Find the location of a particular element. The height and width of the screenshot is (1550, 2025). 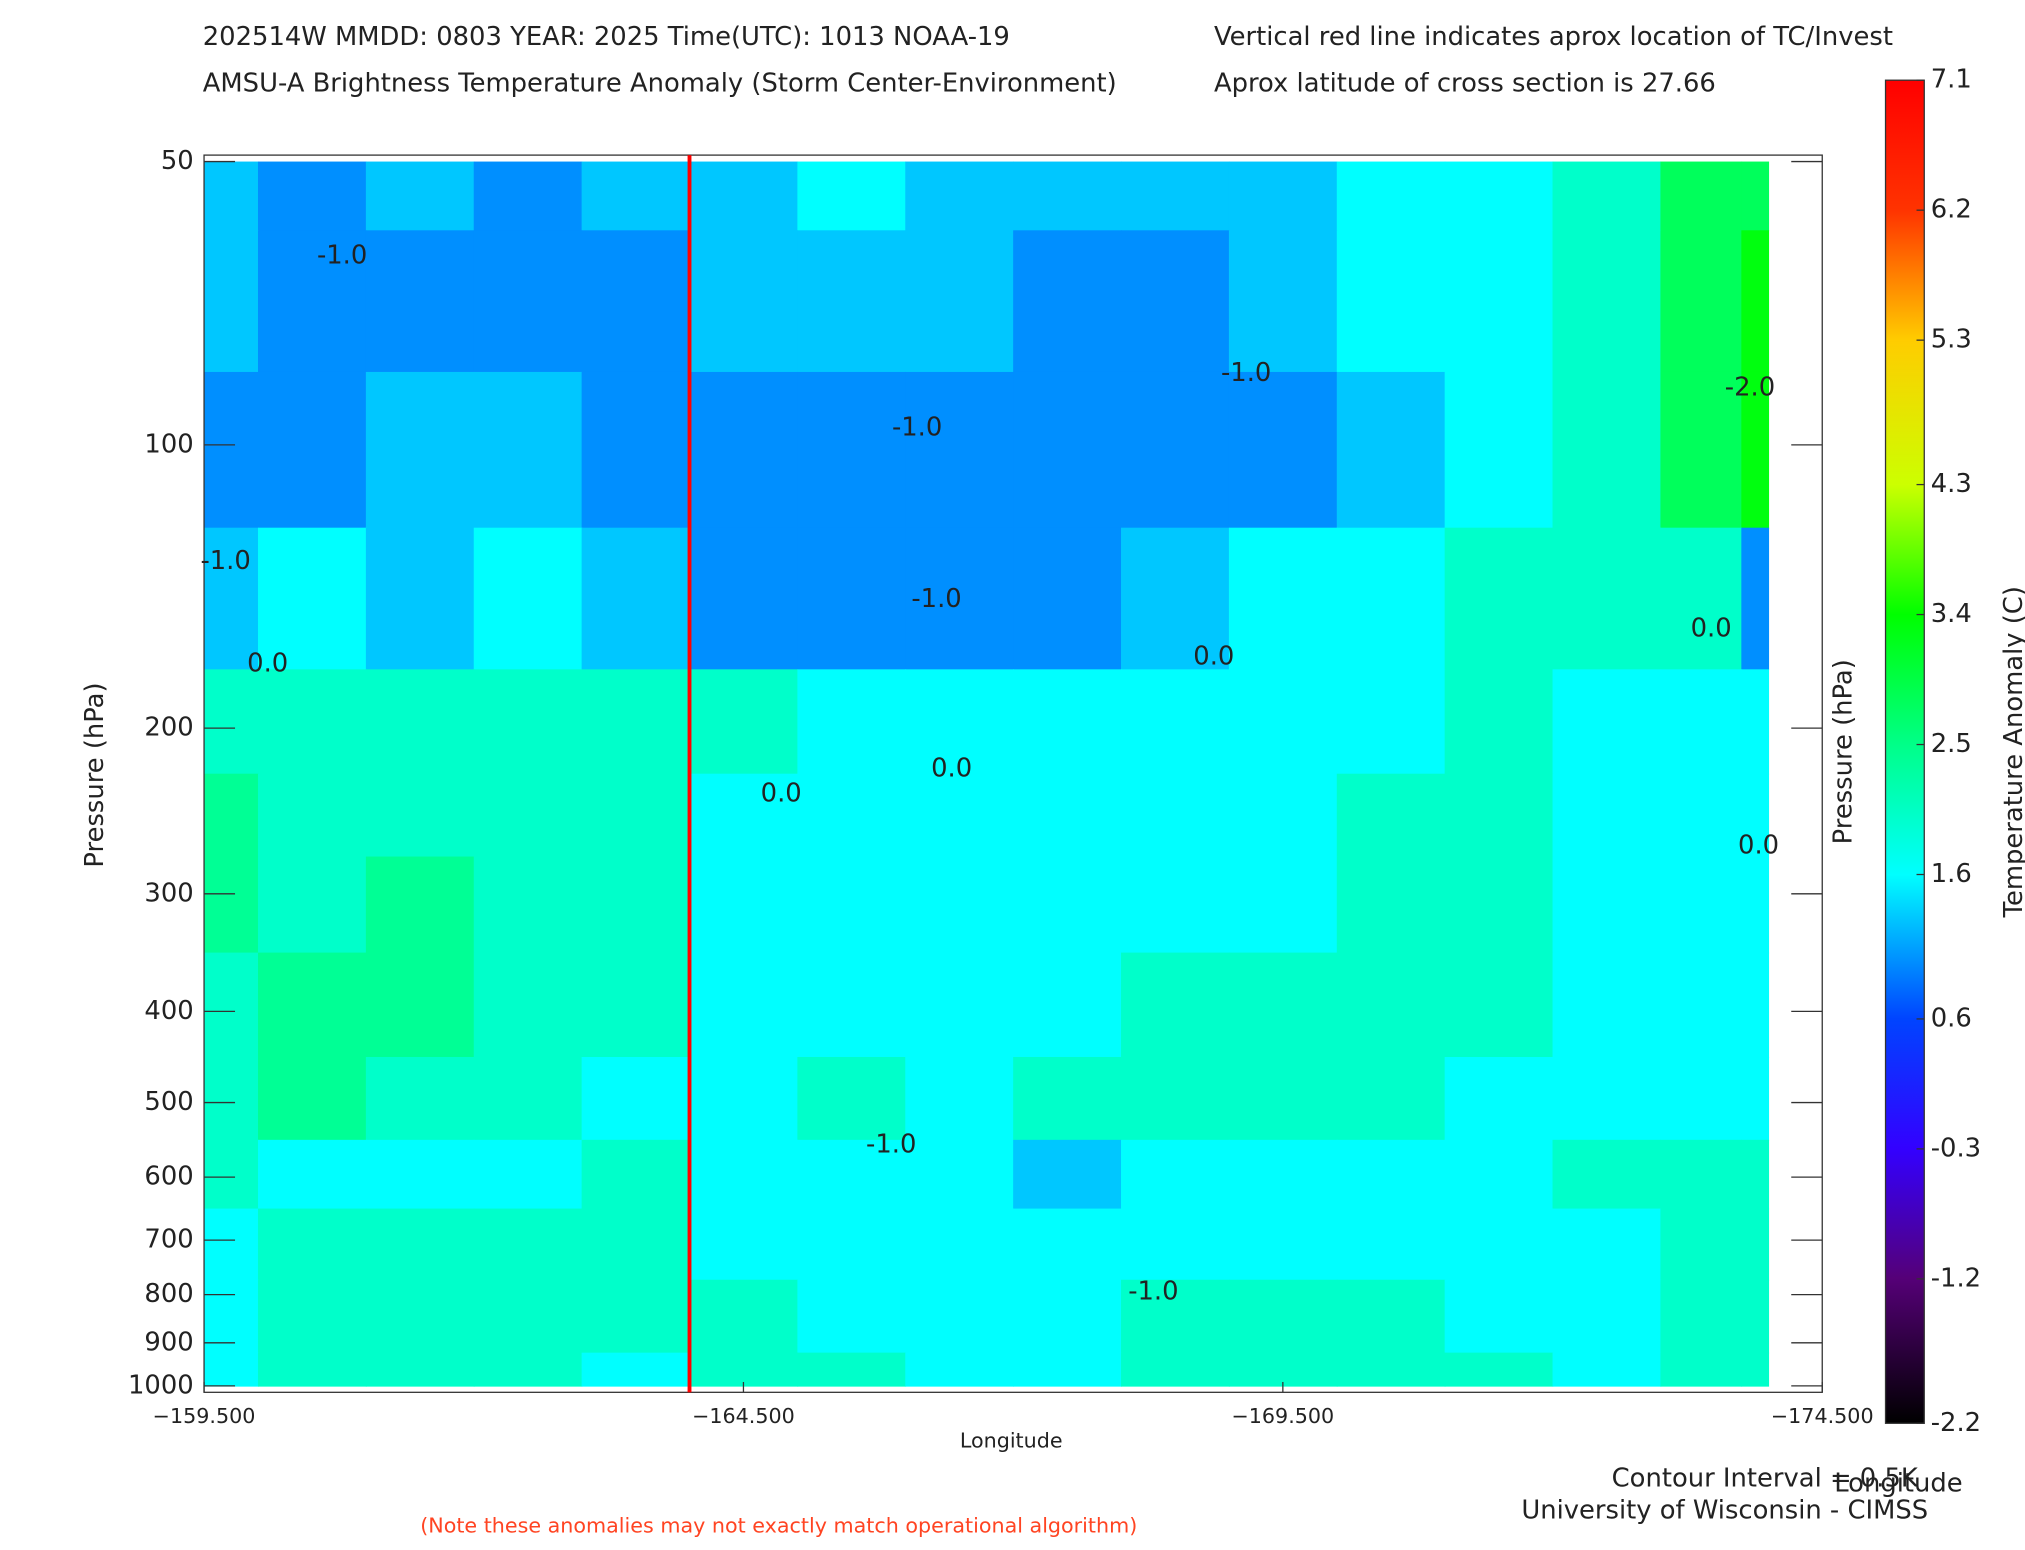

y-tick-label: 1000 is located at coordinates (161, 1385).